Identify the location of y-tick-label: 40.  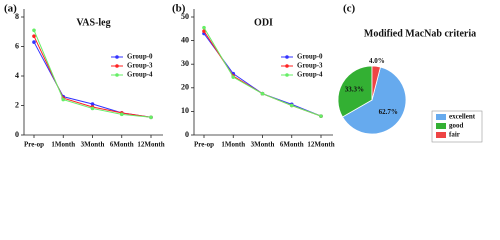
(185, 39).